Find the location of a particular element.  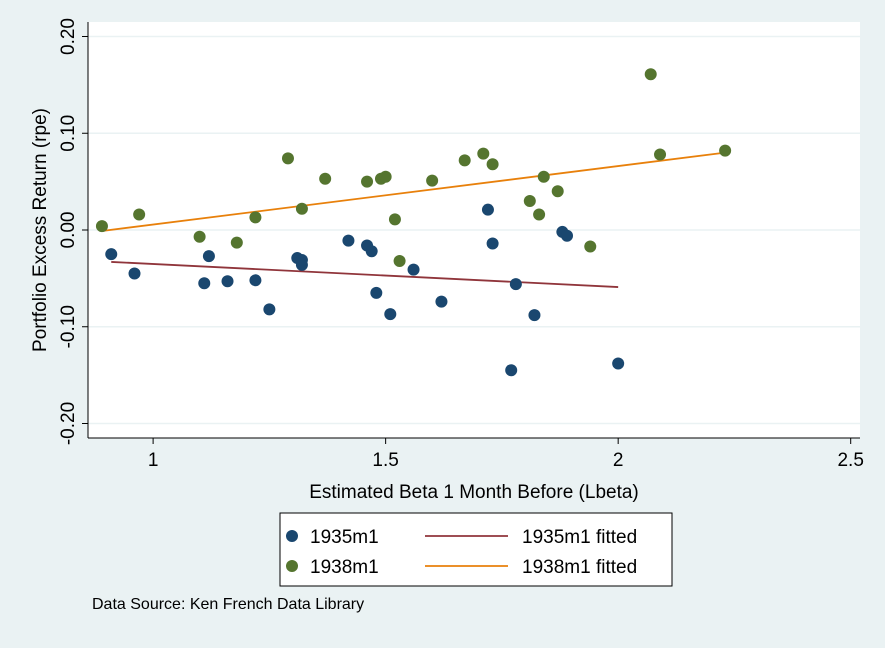

legend: 1935m1 1938m1 1935m1 fitted 1938m1 fitted is located at coordinates (476, 549).